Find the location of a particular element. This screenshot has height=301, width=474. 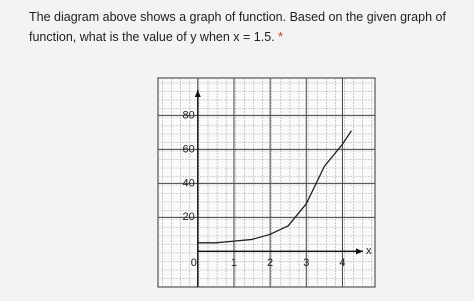

y-tick-label: 80 is located at coordinates (189, 115).